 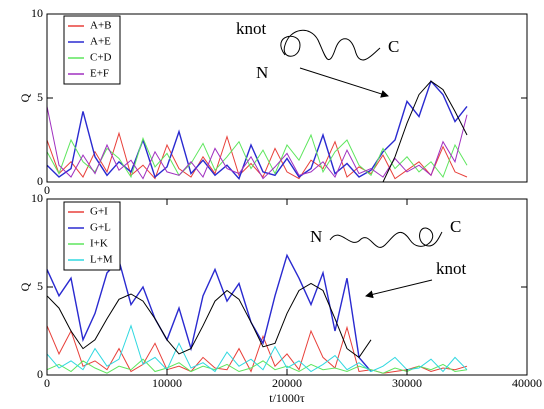 I want to click on legend-label: A+B, so click(x=100, y=26).